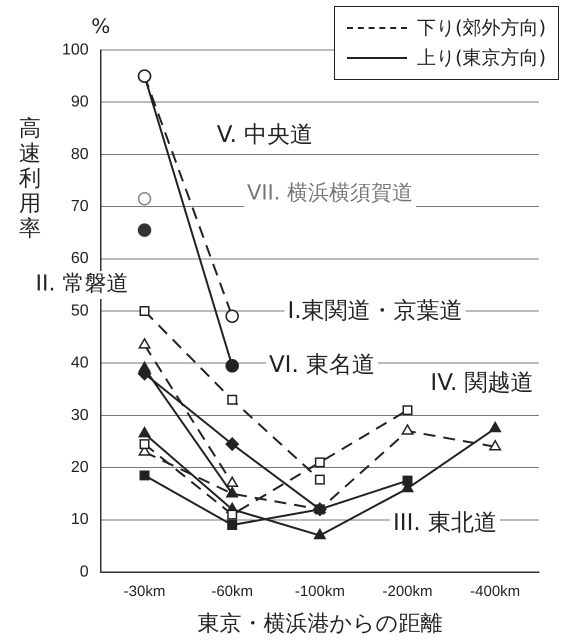 Image resolution: width=569 pixels, height=644 pixels. I want to click on y-tick-label: 70, so click(79, 207).